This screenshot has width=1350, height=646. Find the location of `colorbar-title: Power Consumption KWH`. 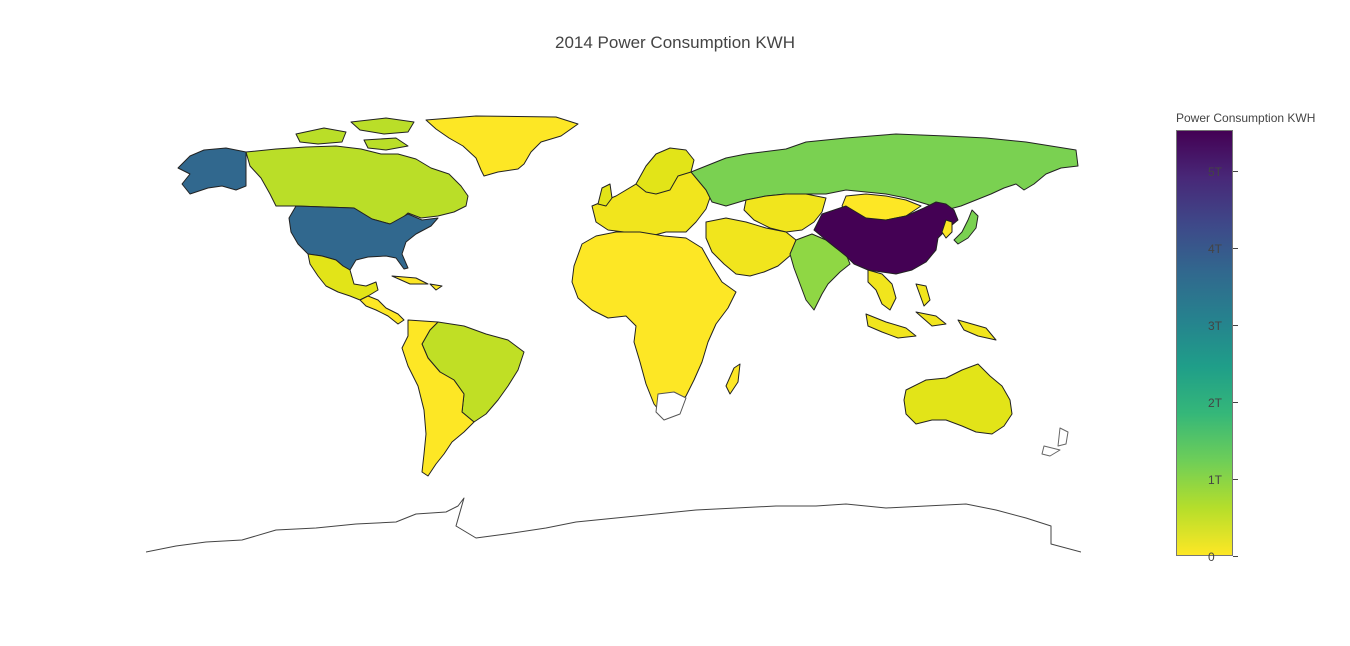

colorbar-title: Power Consumption KWH is located at coordinates (1246, 118).